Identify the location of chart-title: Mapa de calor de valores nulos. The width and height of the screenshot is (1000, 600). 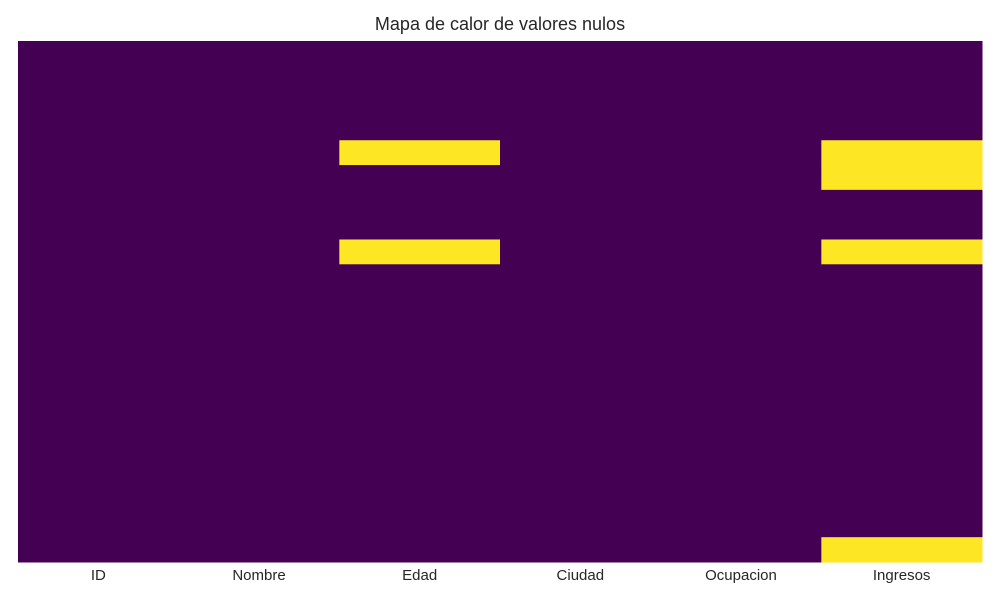
(500, 24).